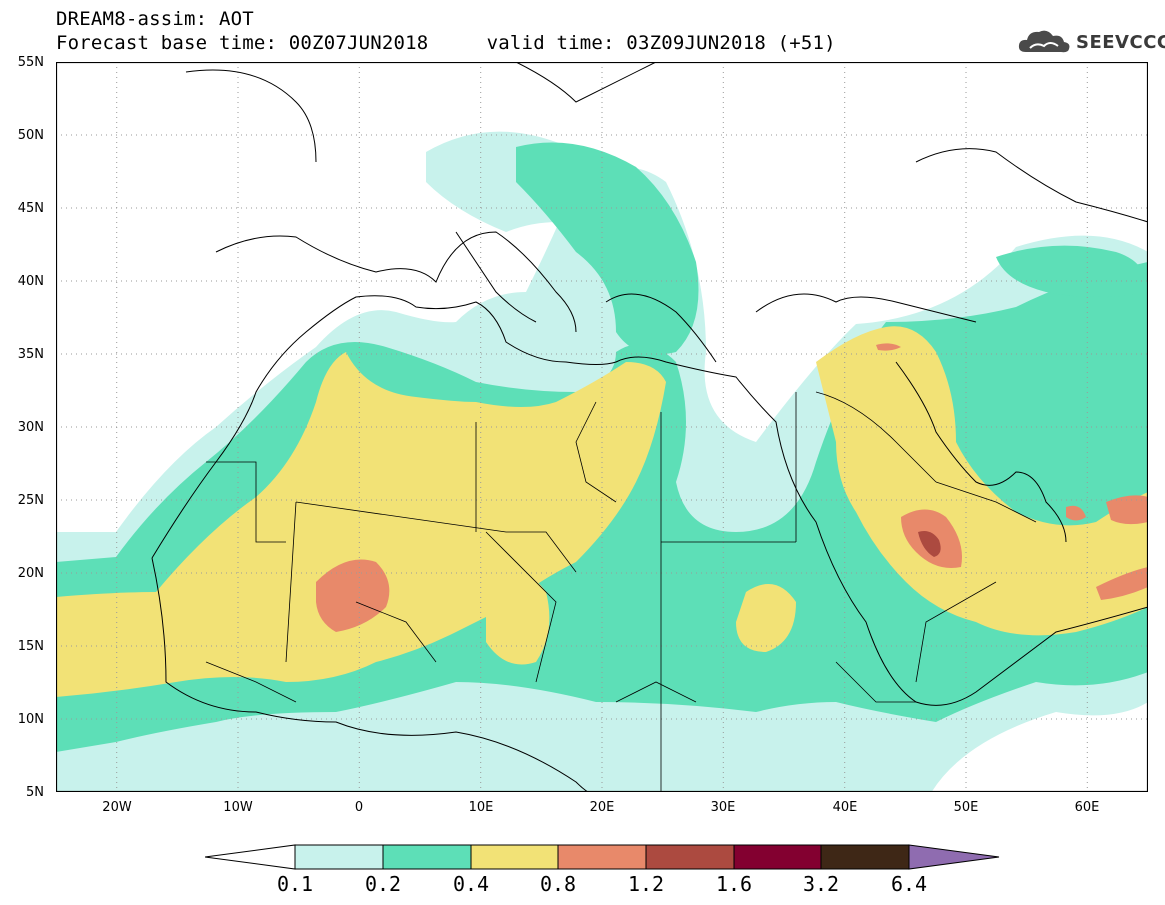  I want to click on lon-label-0: 0, so click(359, 807).